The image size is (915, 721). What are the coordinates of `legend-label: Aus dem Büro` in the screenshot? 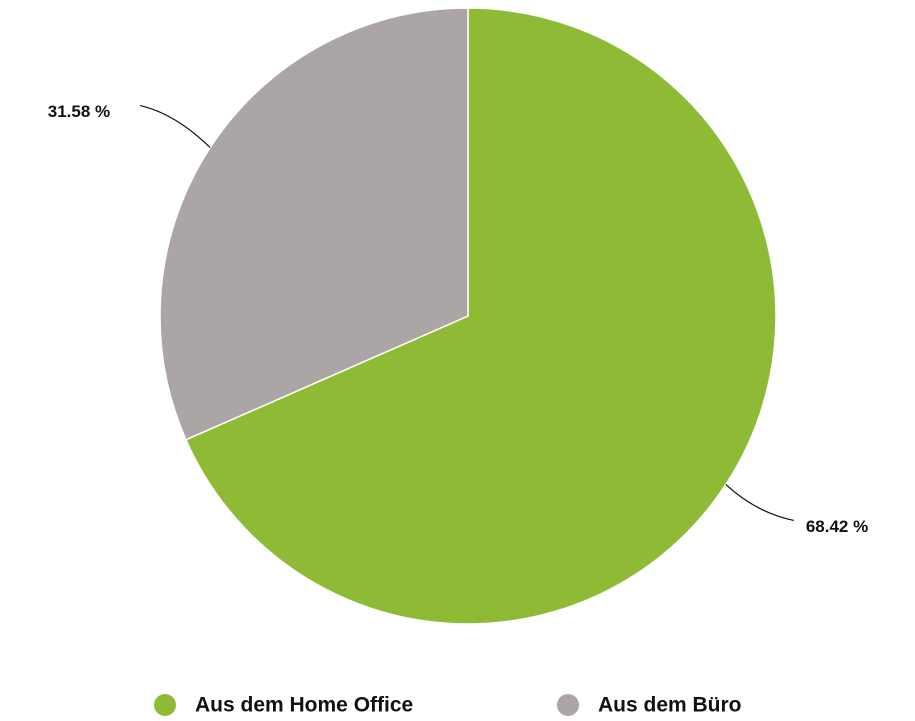 It's located at (670, 705).